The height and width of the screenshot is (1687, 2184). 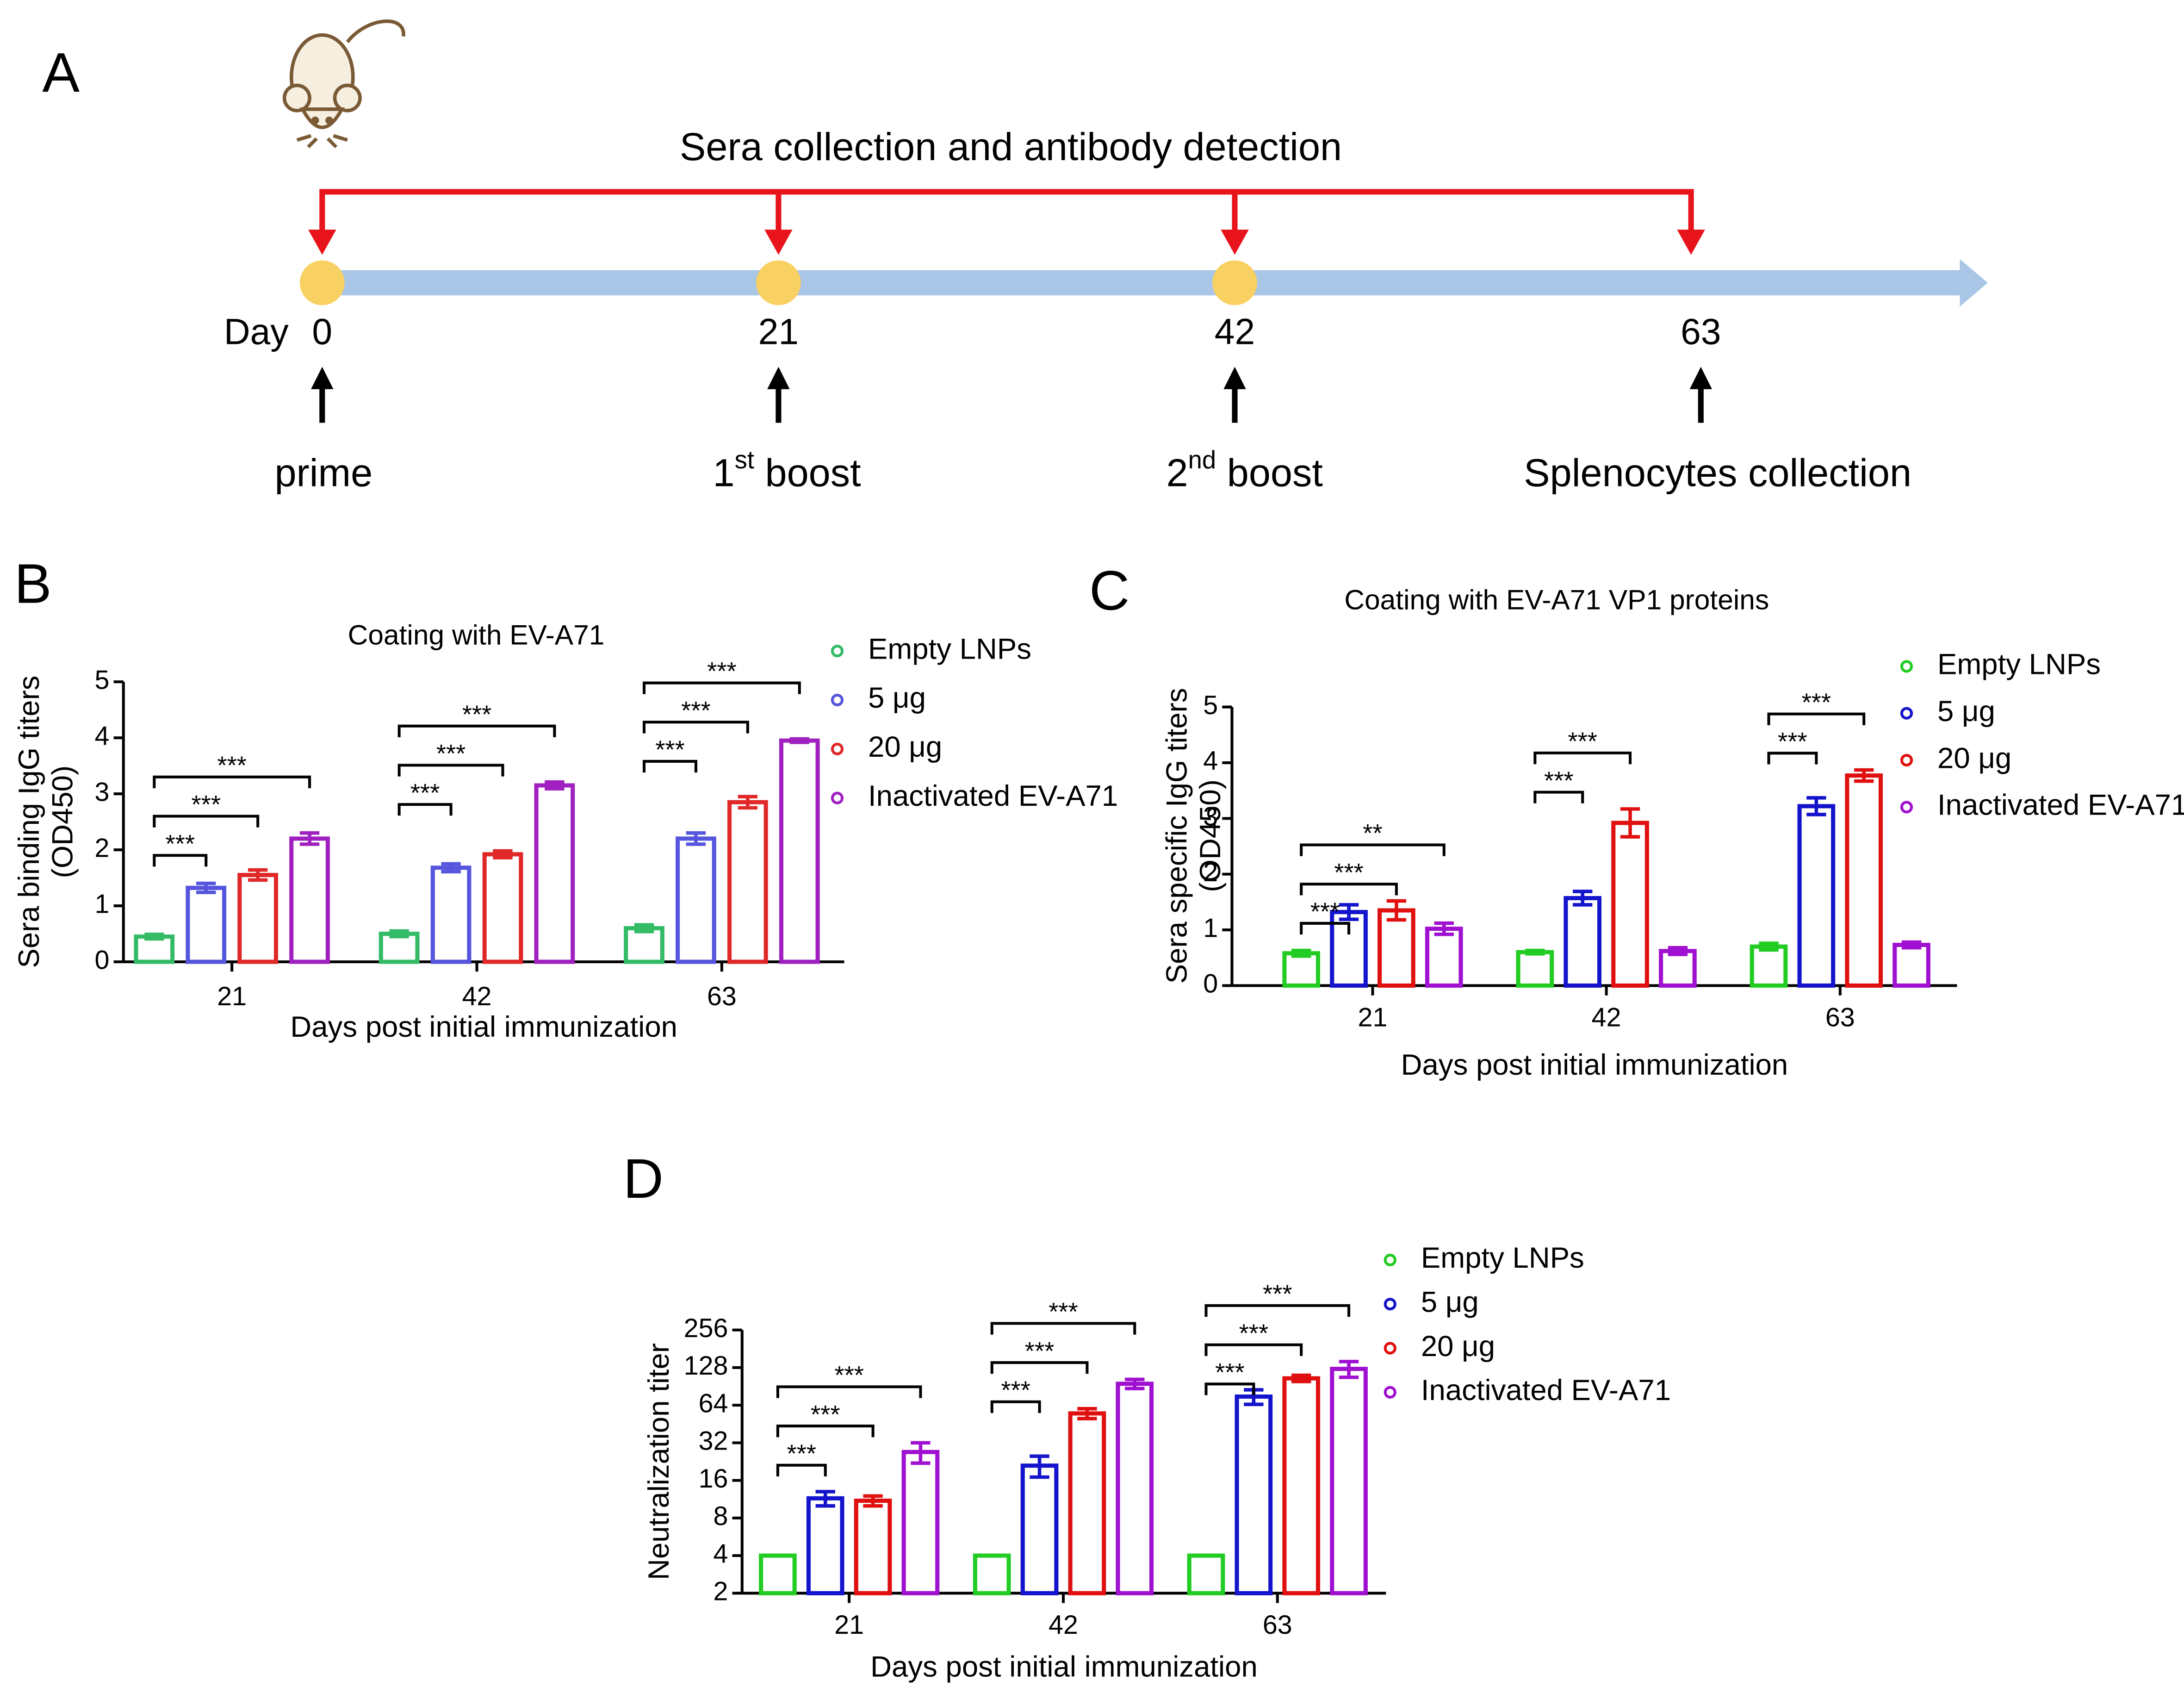 What do you see at coordinates (1269, 473) in the screenshot?
I see `event-text: boost` at bounding box center [1269, 473].